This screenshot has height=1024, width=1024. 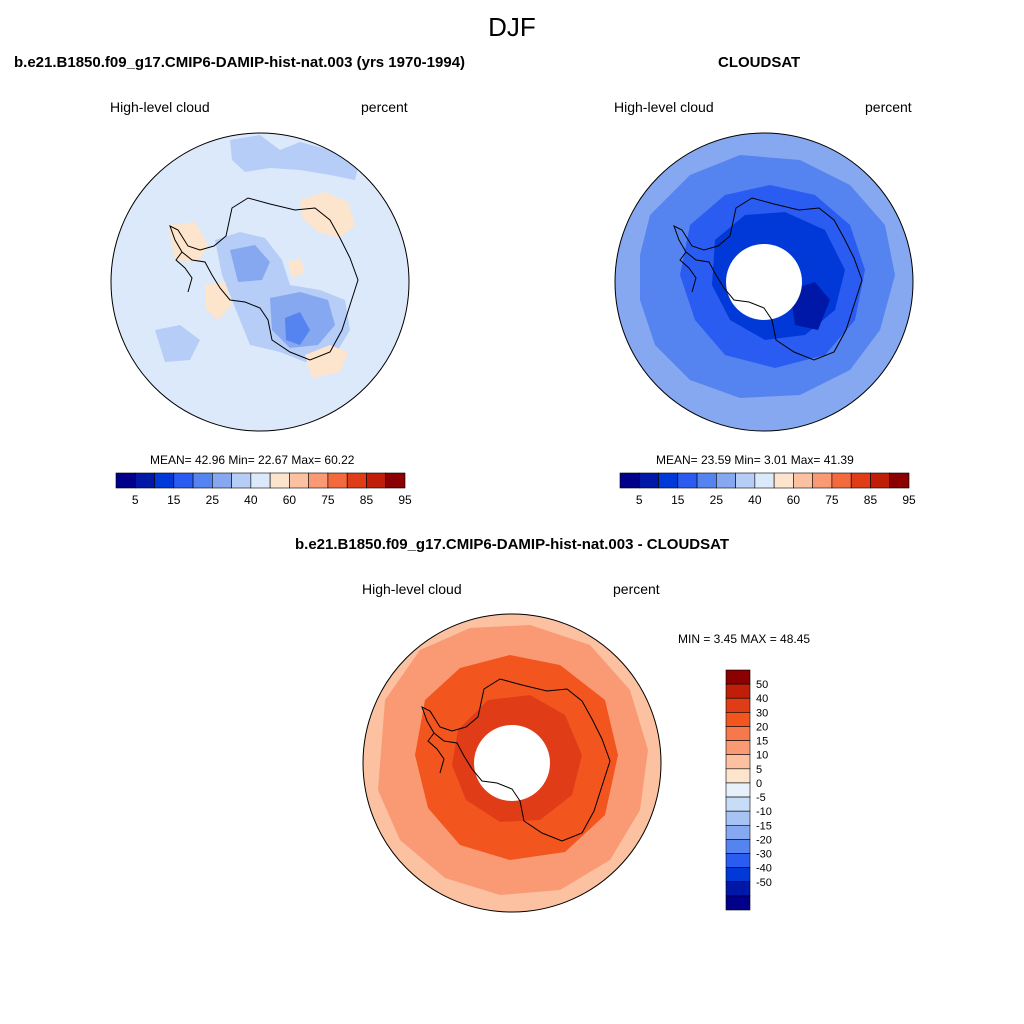 I want to click on obs-coastline, so click(x=768, y=279).